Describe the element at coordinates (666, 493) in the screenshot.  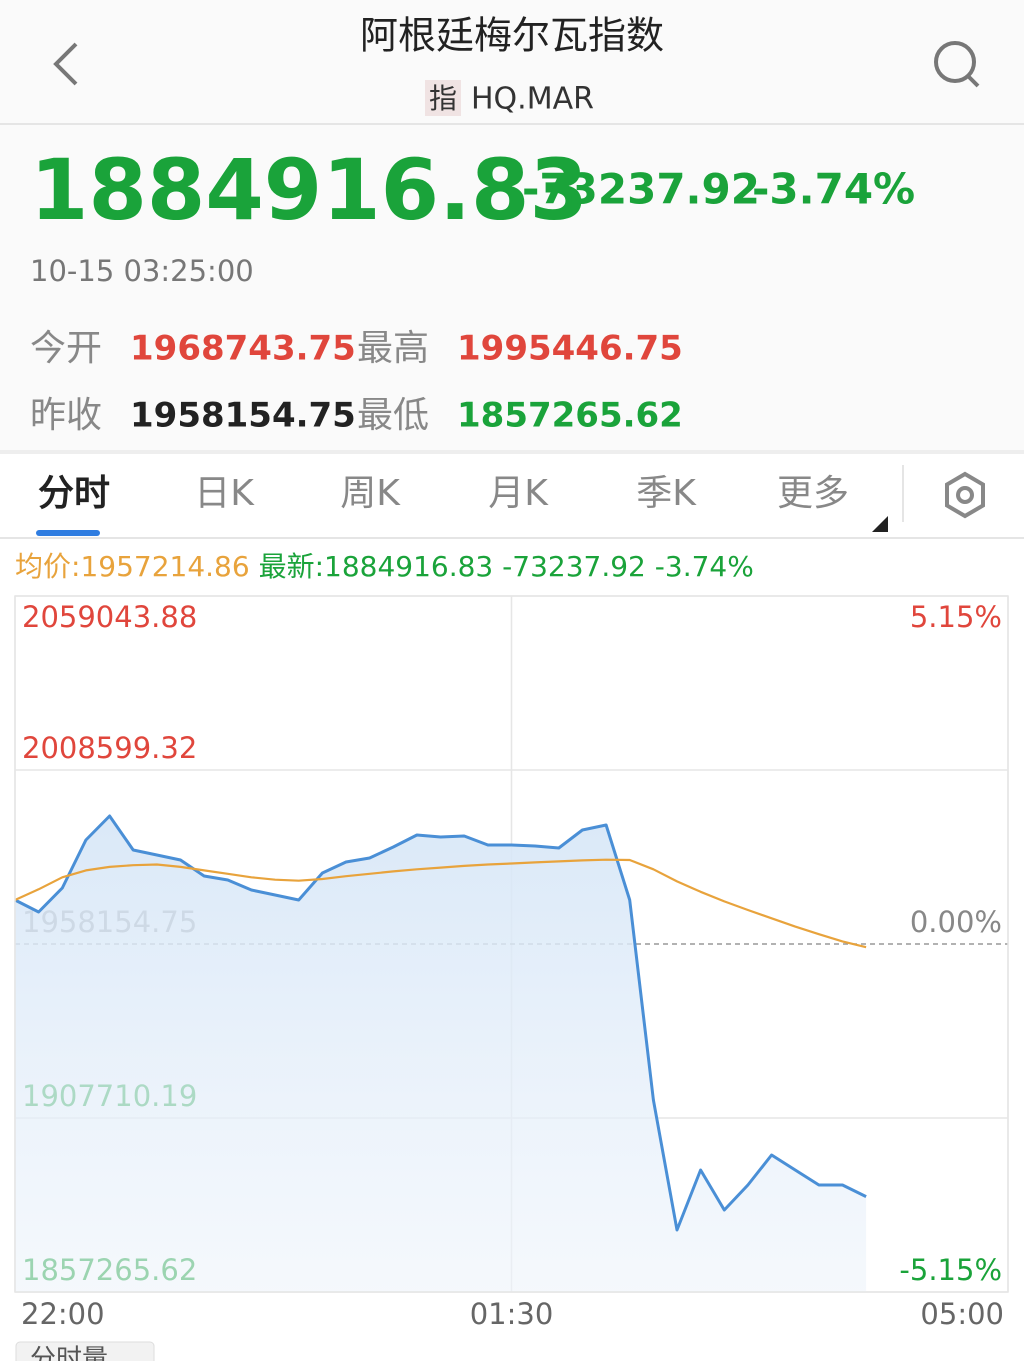
I see `tab: 季K` at that location.